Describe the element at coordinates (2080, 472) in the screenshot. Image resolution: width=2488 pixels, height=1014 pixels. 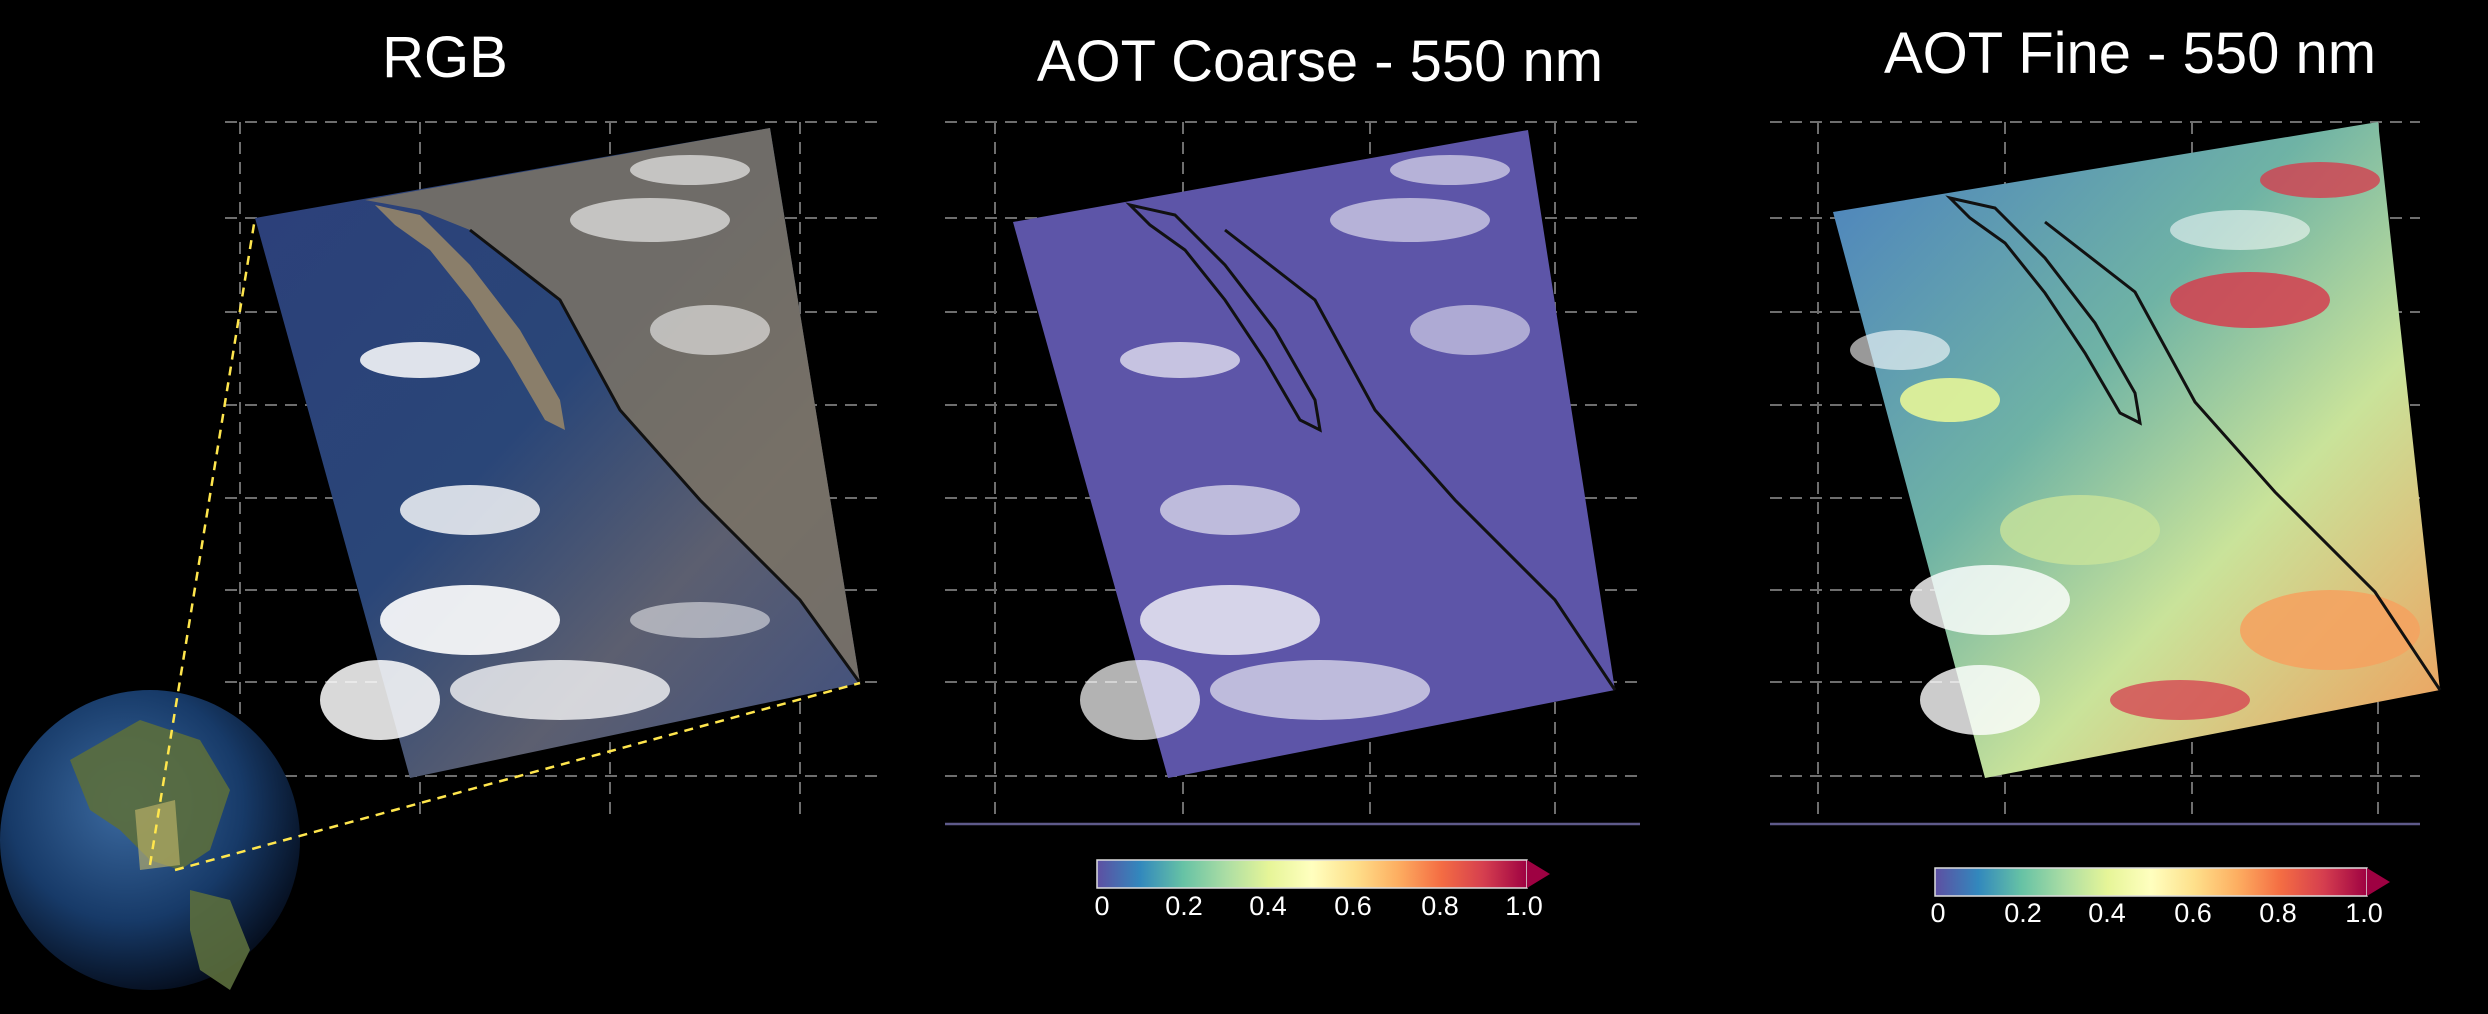
I see `fine-clouds` at that location.